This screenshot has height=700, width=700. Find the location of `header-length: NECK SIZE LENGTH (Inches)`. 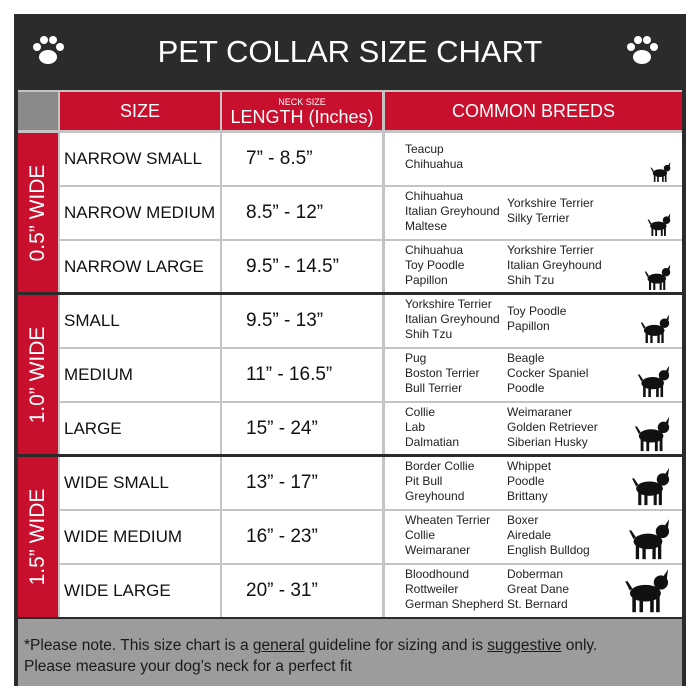

header-length: NECK SIZE LENGTH (Inches) is located at coordinates (302, 111).